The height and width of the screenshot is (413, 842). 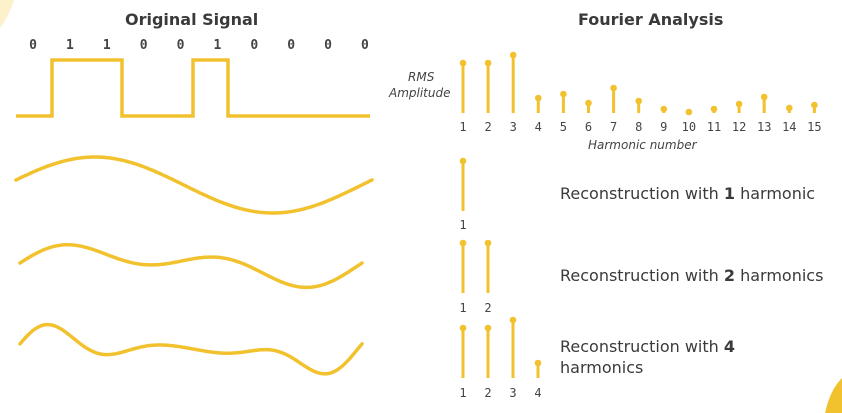 I want to click on y-axis-label-line1: RMS, so click(x=421, y=77).